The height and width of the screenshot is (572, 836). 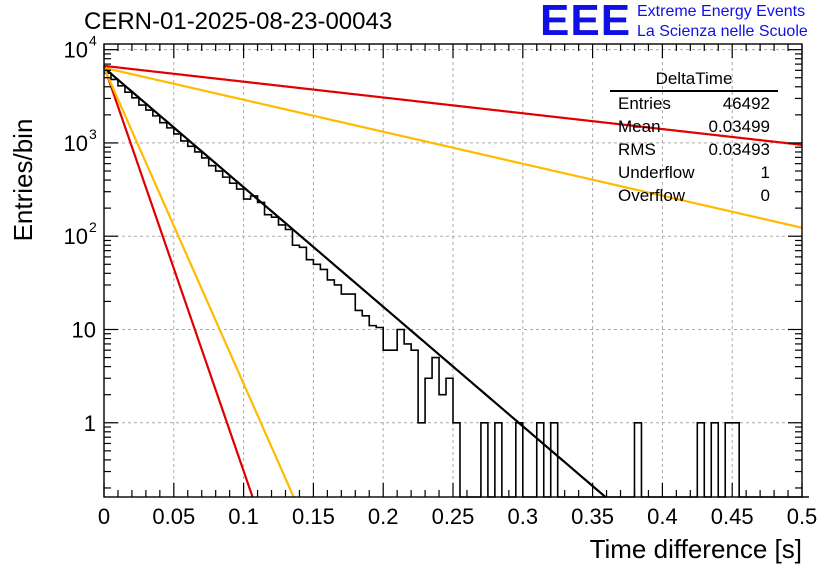 I want to click on stats-row: Underflow 1, so click(x=694, y=172).